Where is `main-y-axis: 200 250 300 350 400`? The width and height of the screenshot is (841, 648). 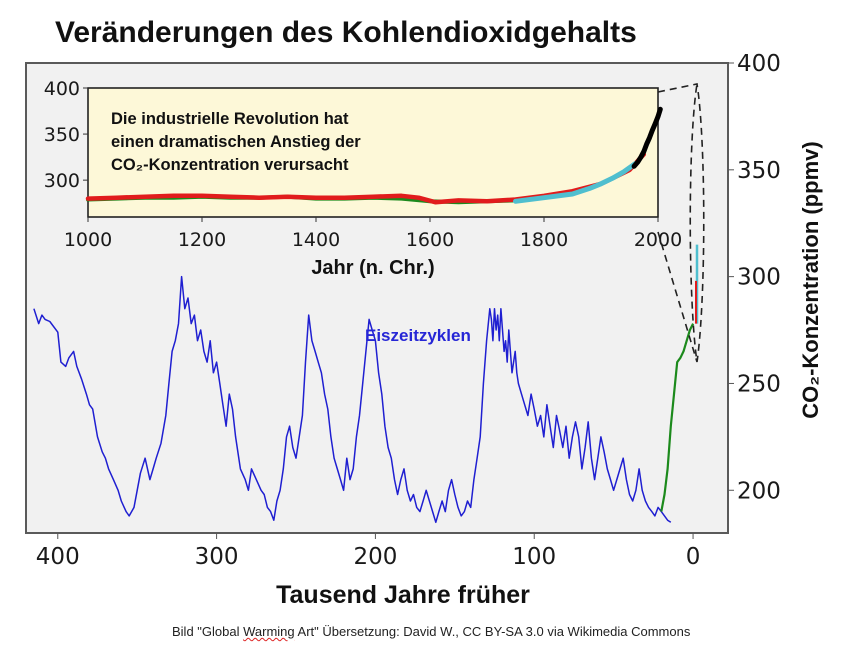 main-y-axis: 200 250 300 350 400 is located at coordinates (754, 277).